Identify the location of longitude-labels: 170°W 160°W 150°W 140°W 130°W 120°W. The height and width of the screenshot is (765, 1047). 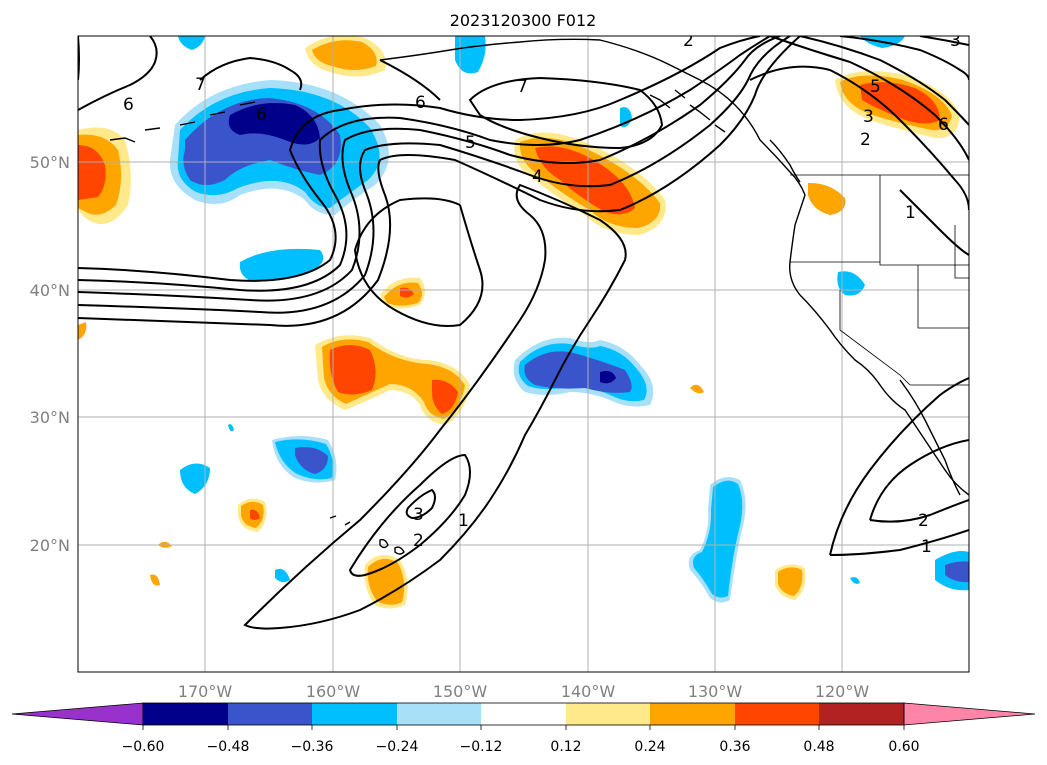
(524, 691).